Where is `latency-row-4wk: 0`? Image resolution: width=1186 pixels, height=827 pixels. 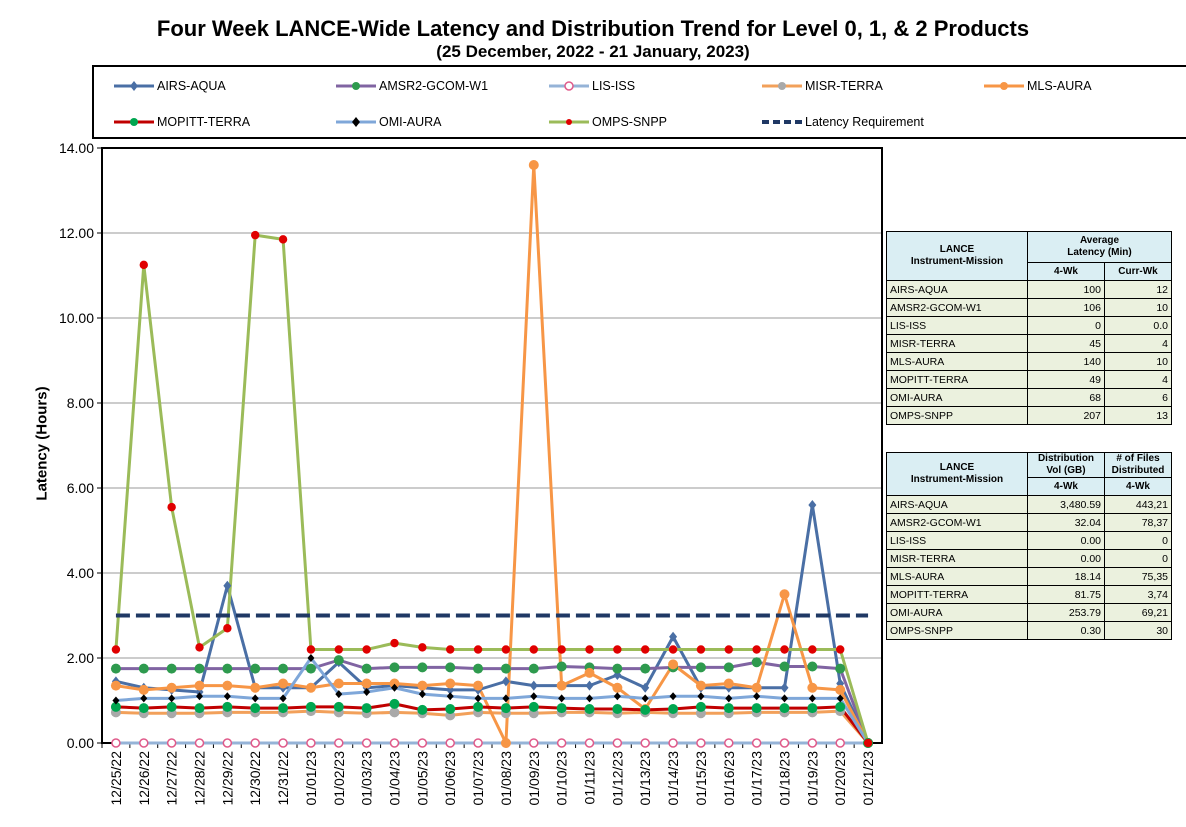
latency-row-4wk: 0 is located at coordinates (1066, 325).